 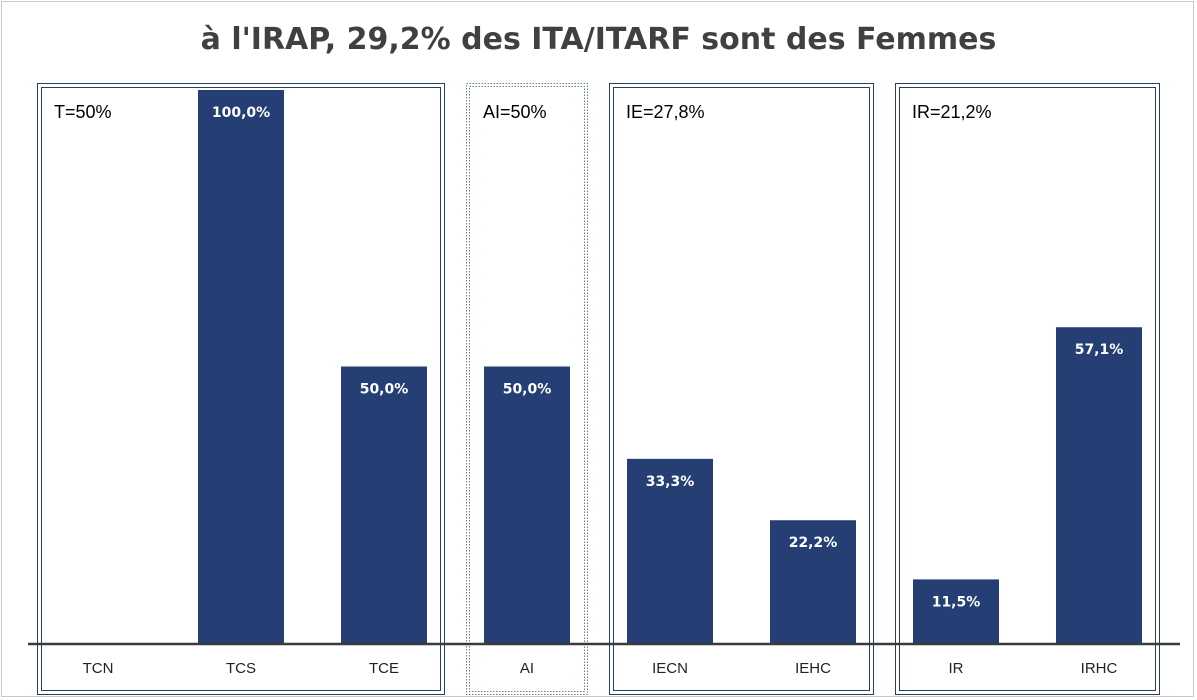 I want to click on x-tick-label-tce: TCE, so click(x=384, y=668).